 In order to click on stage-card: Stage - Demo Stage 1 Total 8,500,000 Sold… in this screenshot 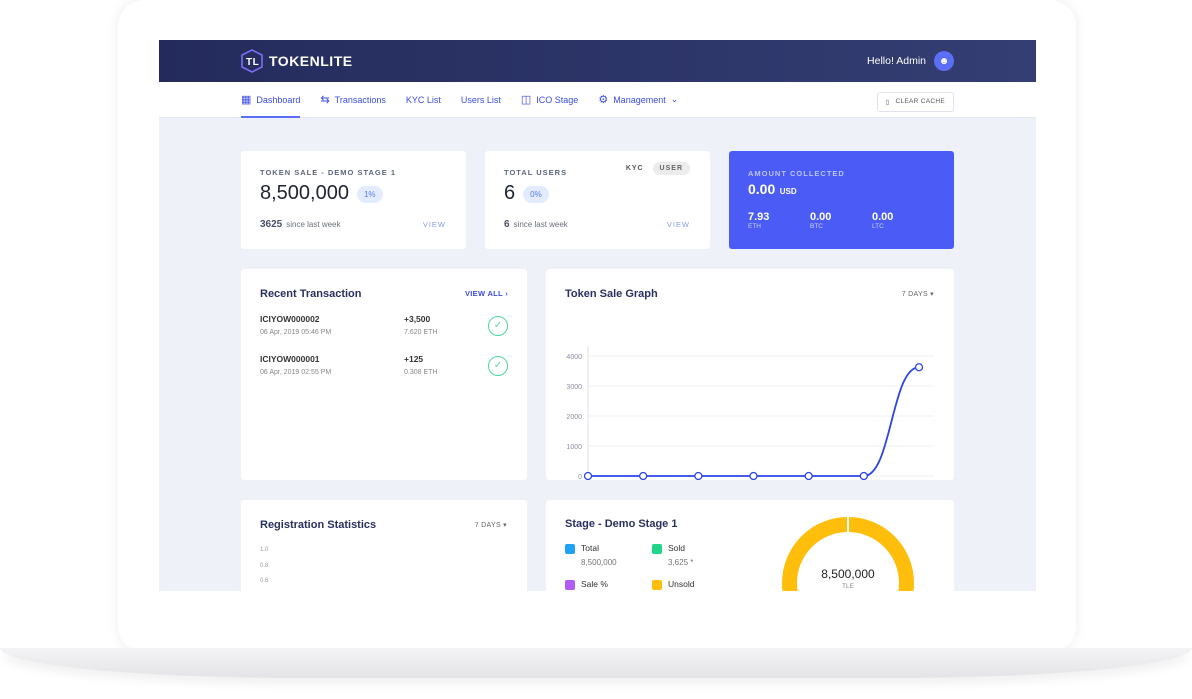, I will do `click(750, 545)`.